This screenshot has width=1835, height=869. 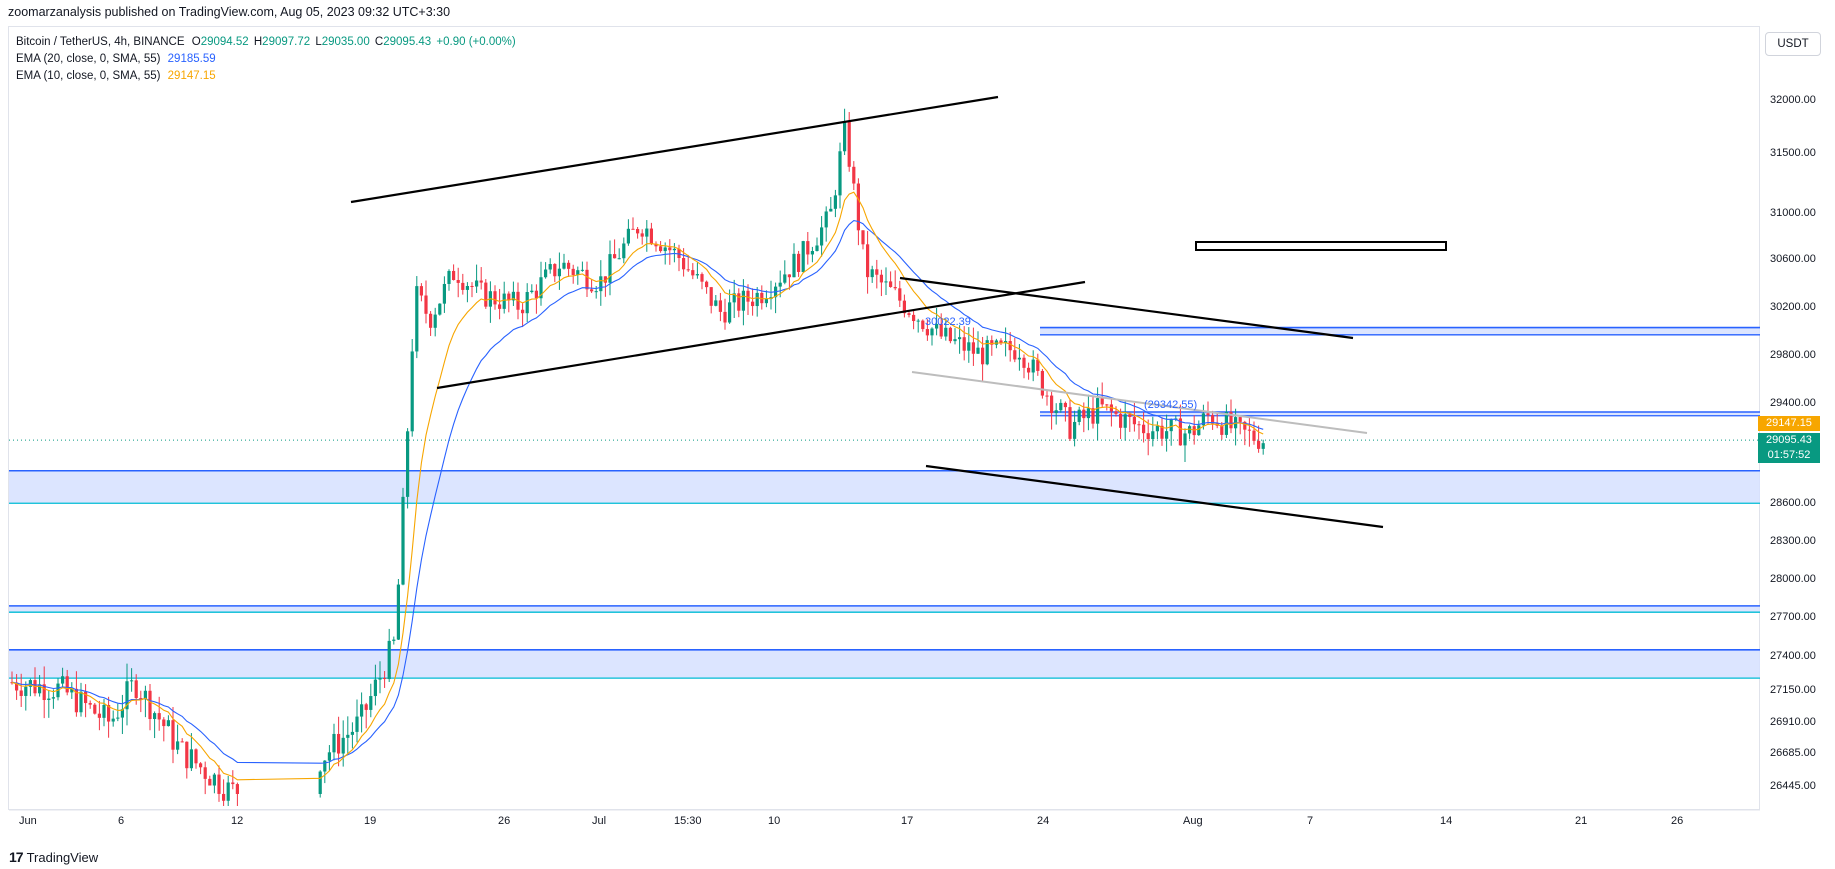 I want to click on y-tick-label: 28000.00, so click(x=1793, y=579).